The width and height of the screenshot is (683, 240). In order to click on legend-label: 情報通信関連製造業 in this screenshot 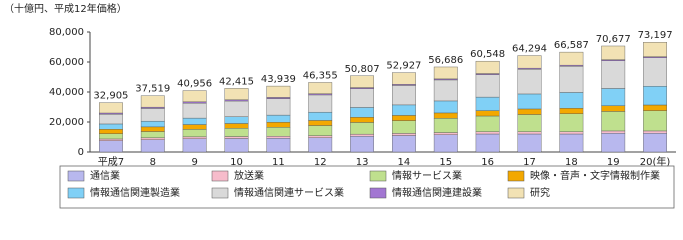, I will do `click(135, 192)`.